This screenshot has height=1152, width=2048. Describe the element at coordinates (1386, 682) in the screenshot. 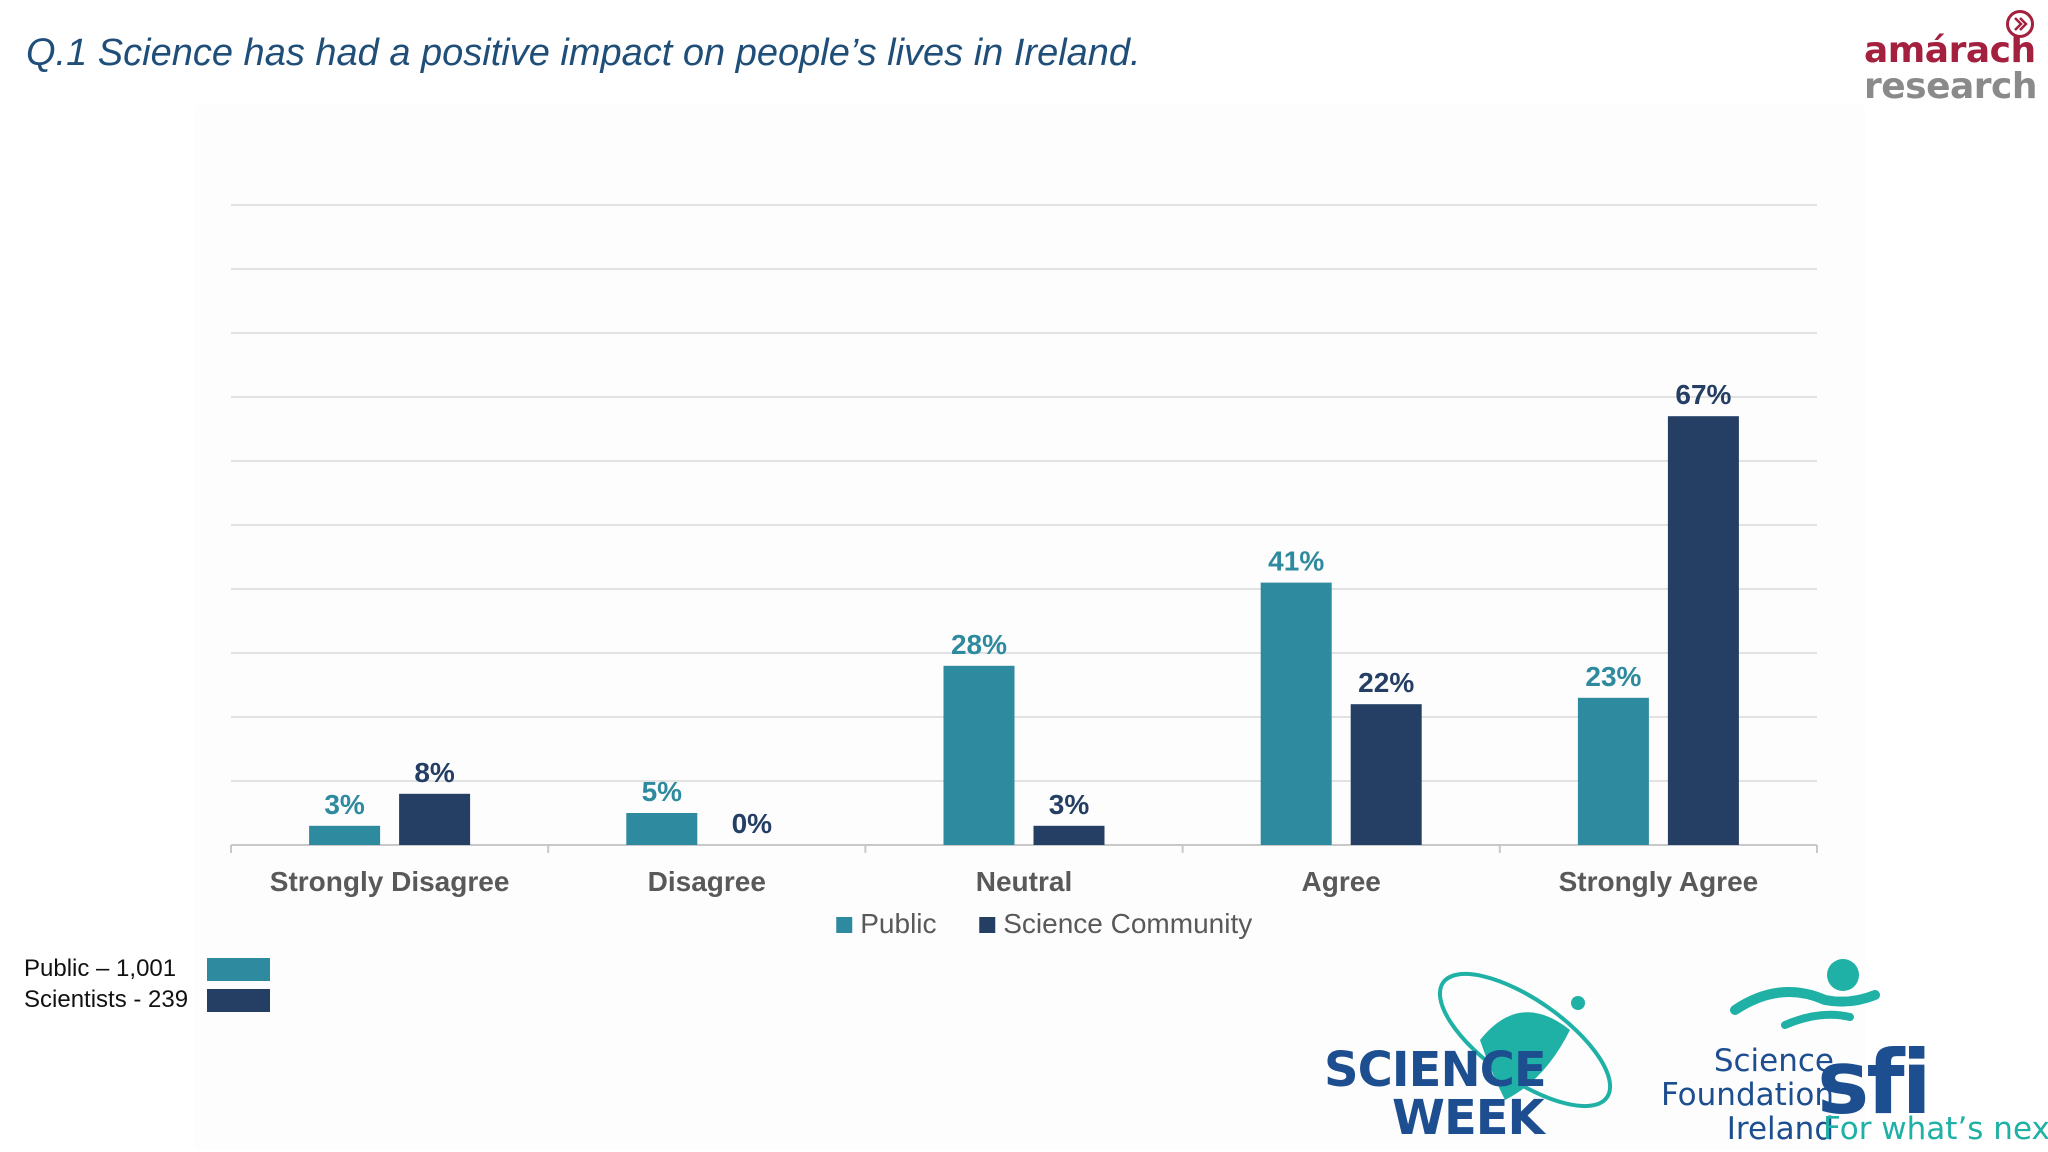

I see `data-label: 22%` at that location.